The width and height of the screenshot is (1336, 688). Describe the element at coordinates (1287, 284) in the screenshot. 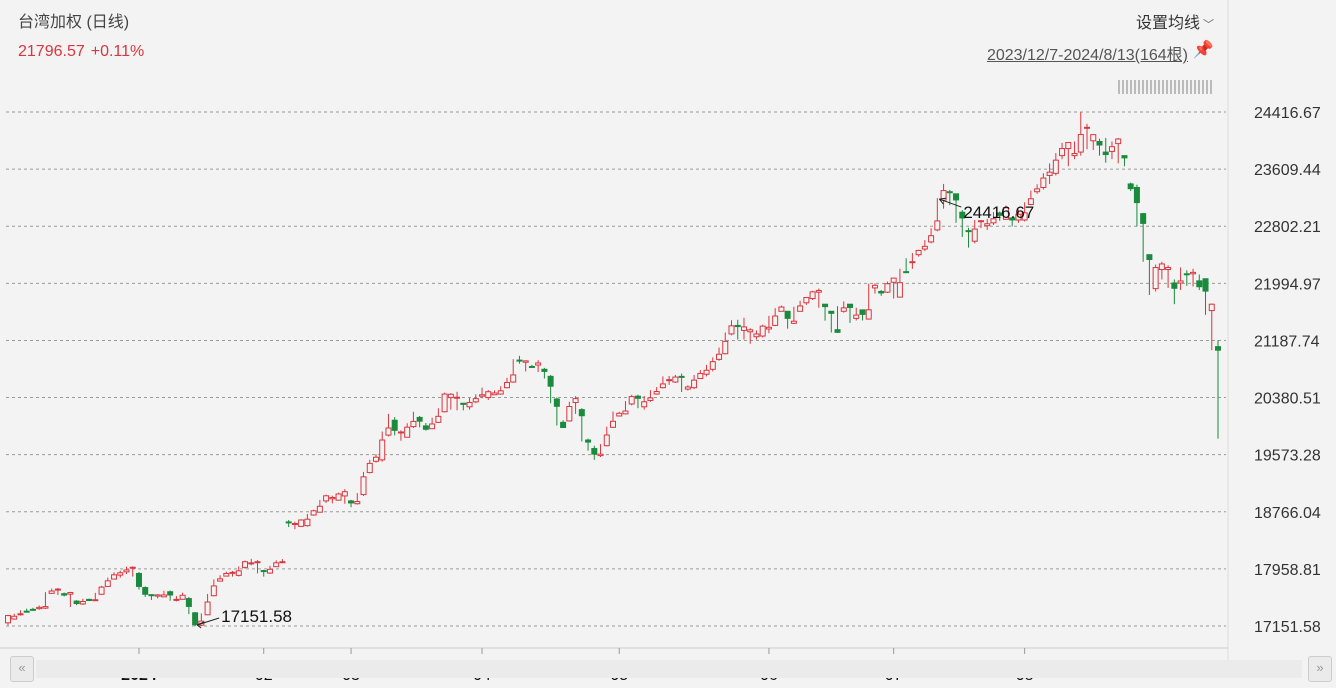

I see `y-tick-label: 21994.97` at that location.